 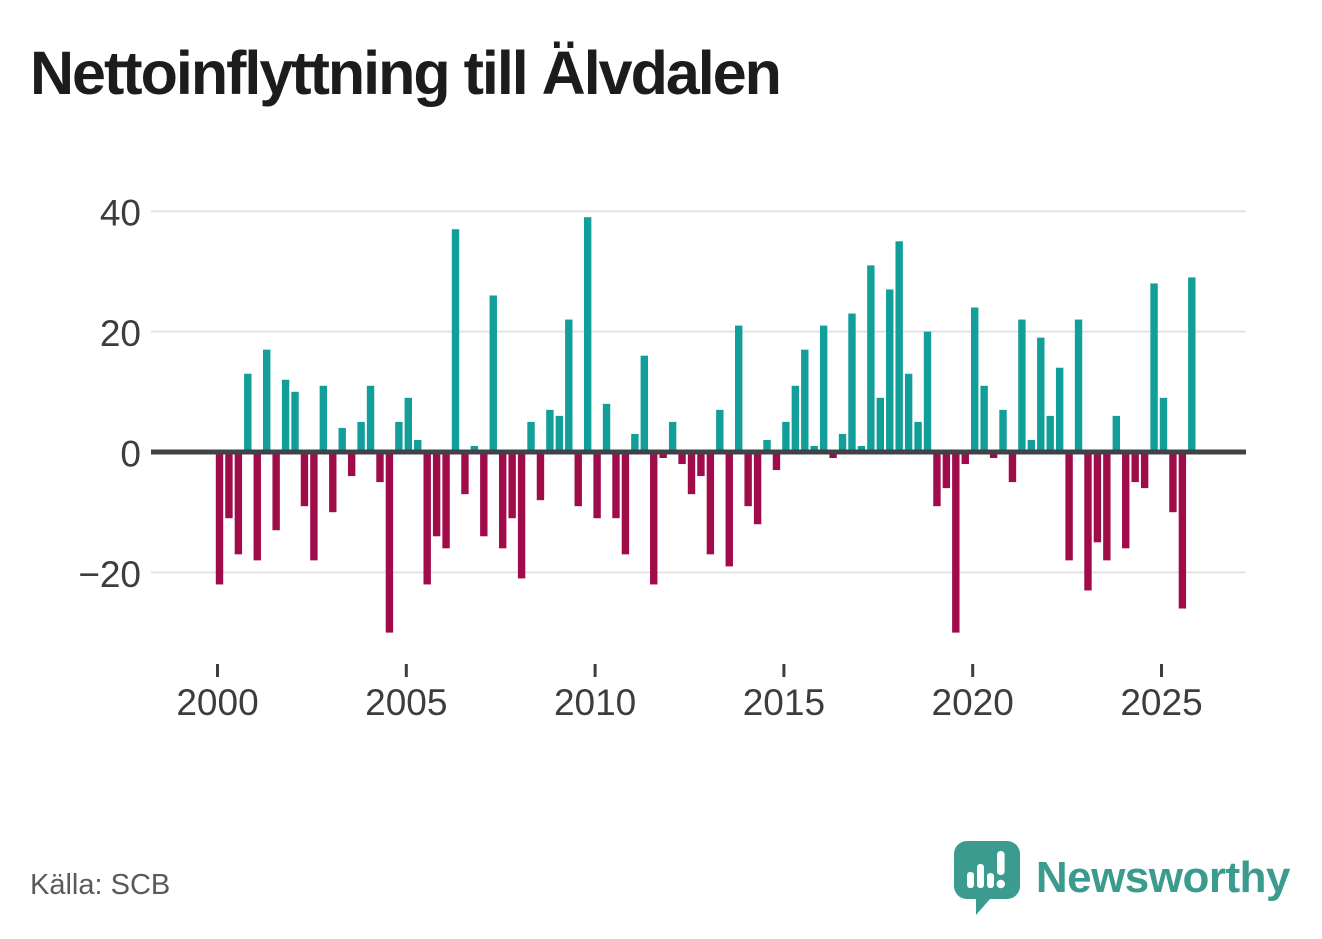 What do you see at coordinates (595, 702) in the screenshot?
I see `x-tick-label: 2010` at bounding box center [595, 702].